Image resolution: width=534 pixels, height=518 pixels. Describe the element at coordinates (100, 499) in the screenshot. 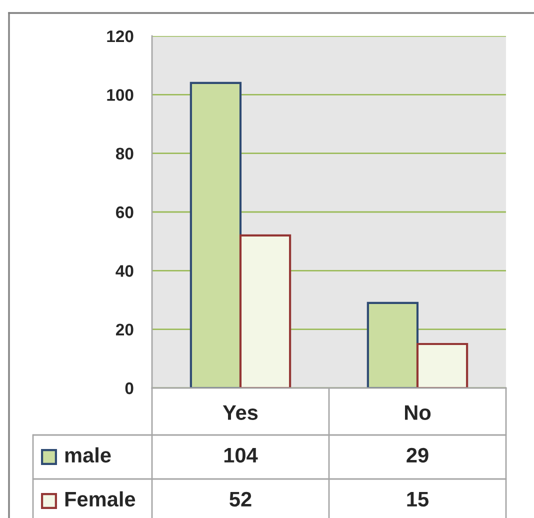

I see `legend-label: Female` at that location.